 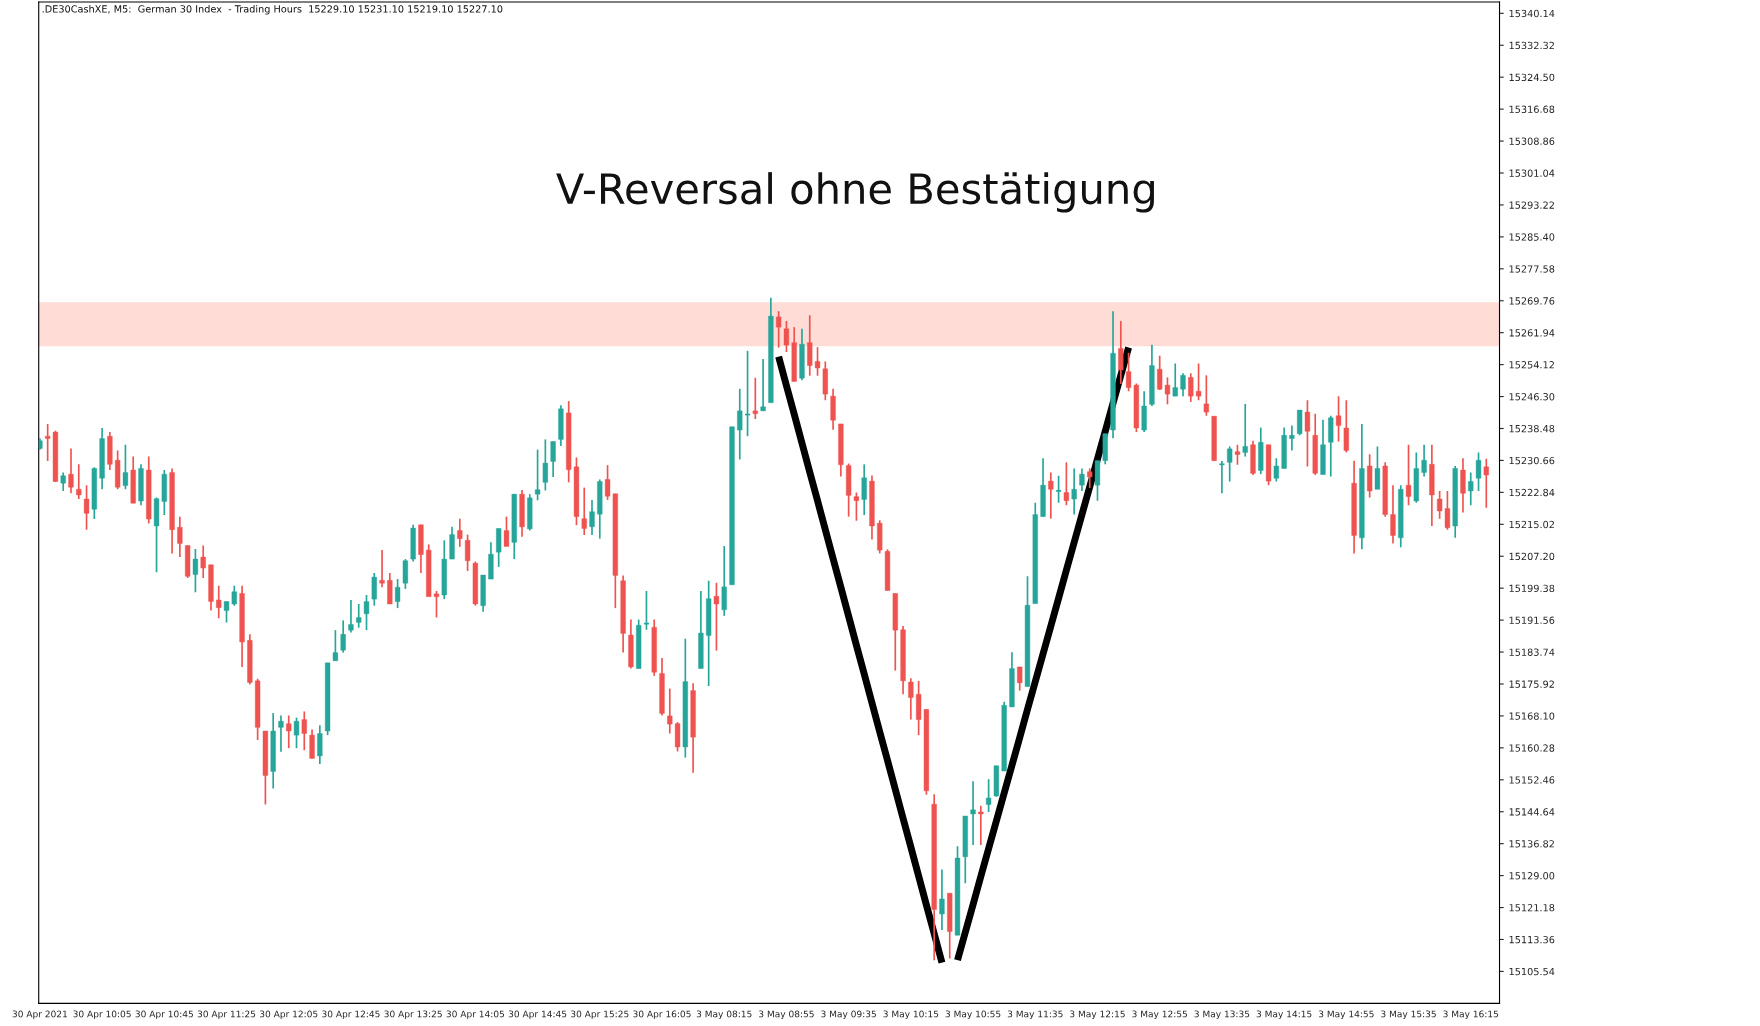 What do you see at coordinates (1532, 908) in the screenshot?
I see `y-tick-label: 15121.18` at bounding box center [1532, 908].